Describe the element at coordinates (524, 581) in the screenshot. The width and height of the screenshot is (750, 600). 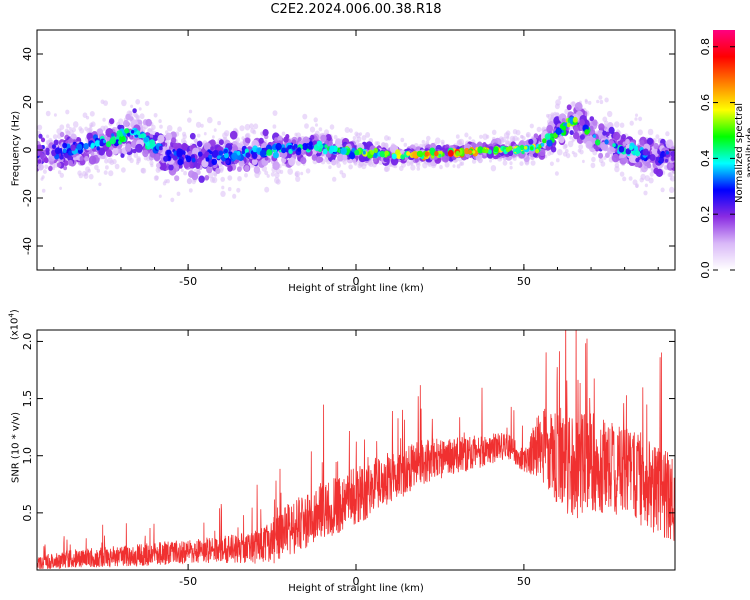
I see `snr-xtick-label: 50` at that location.